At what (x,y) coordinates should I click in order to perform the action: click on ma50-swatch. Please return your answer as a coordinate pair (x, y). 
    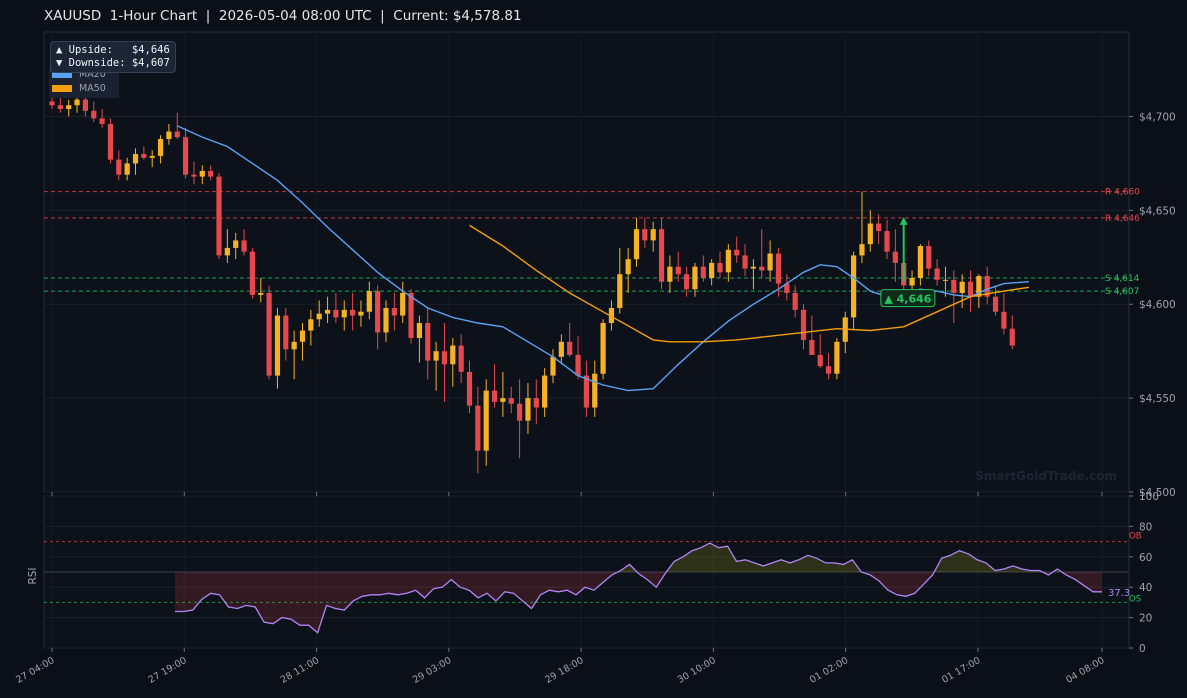
    Looking at the image, I should click on (62, 88).